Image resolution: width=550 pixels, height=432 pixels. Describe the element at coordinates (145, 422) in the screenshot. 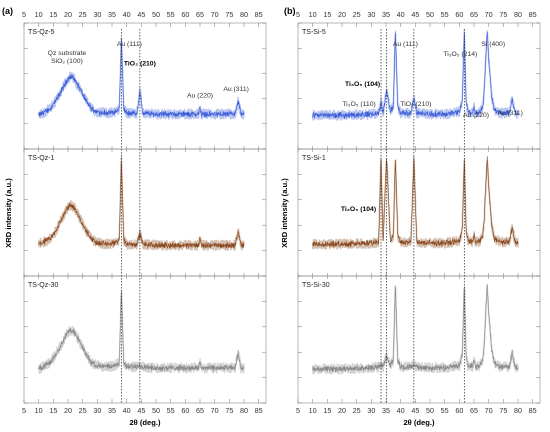

I see `x-axis-label: 2θ (deg.)` at that location.